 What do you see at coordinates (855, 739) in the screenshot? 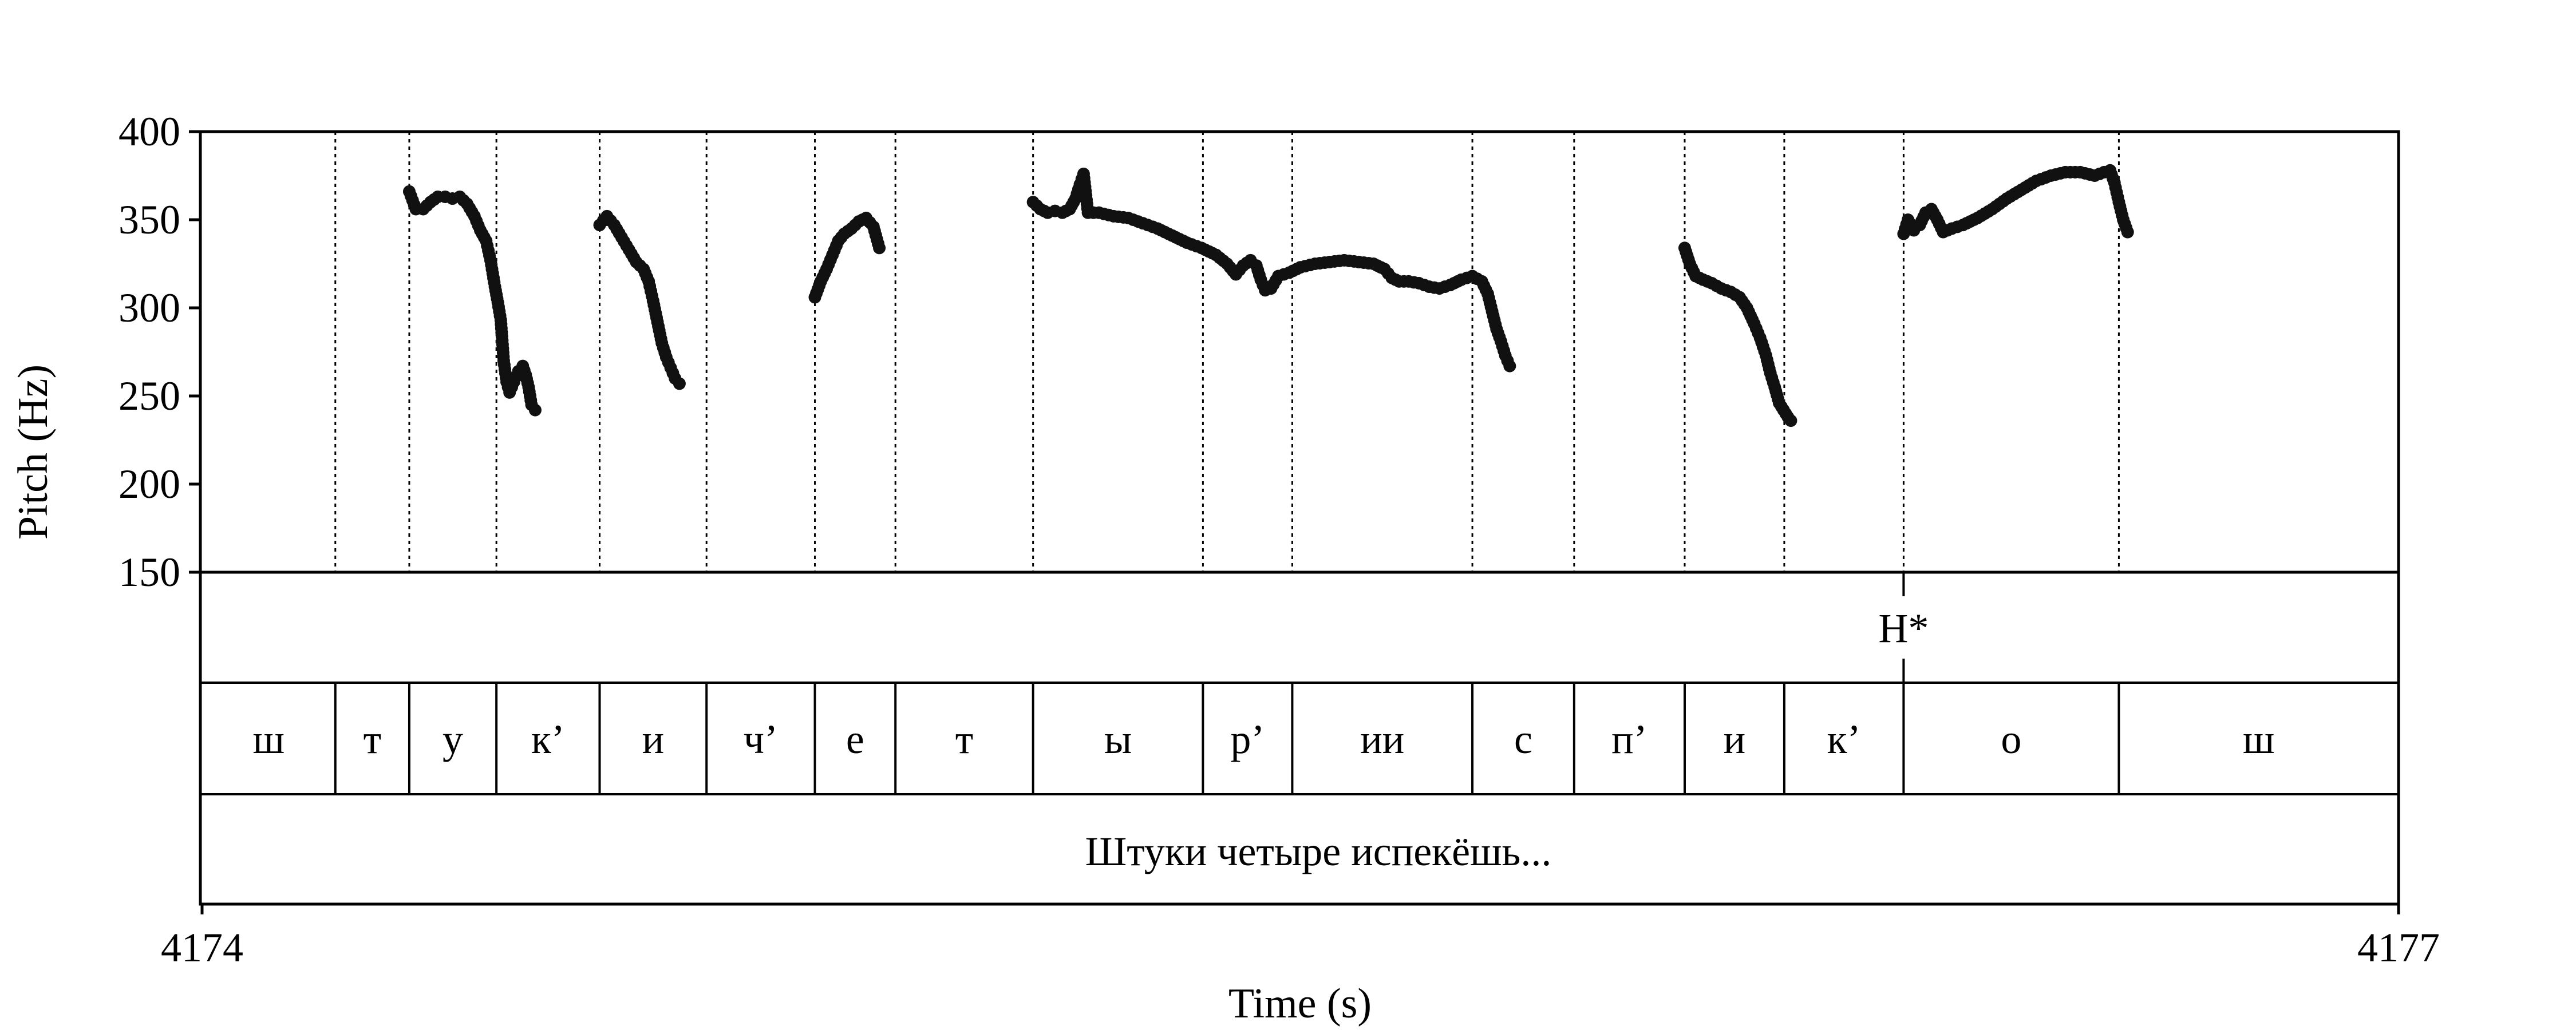
I see `segment-label: е` at bounding box center [855, 739].